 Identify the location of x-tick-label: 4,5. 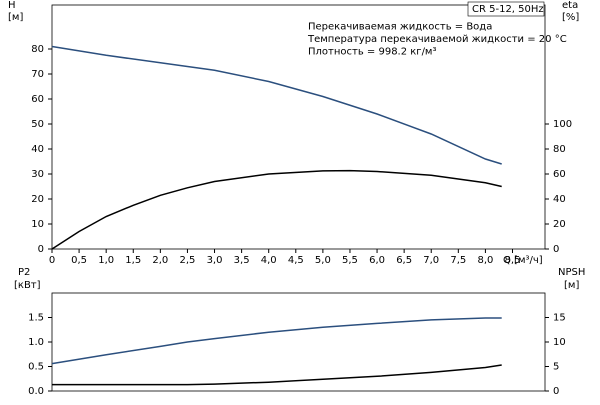
(296, 260).